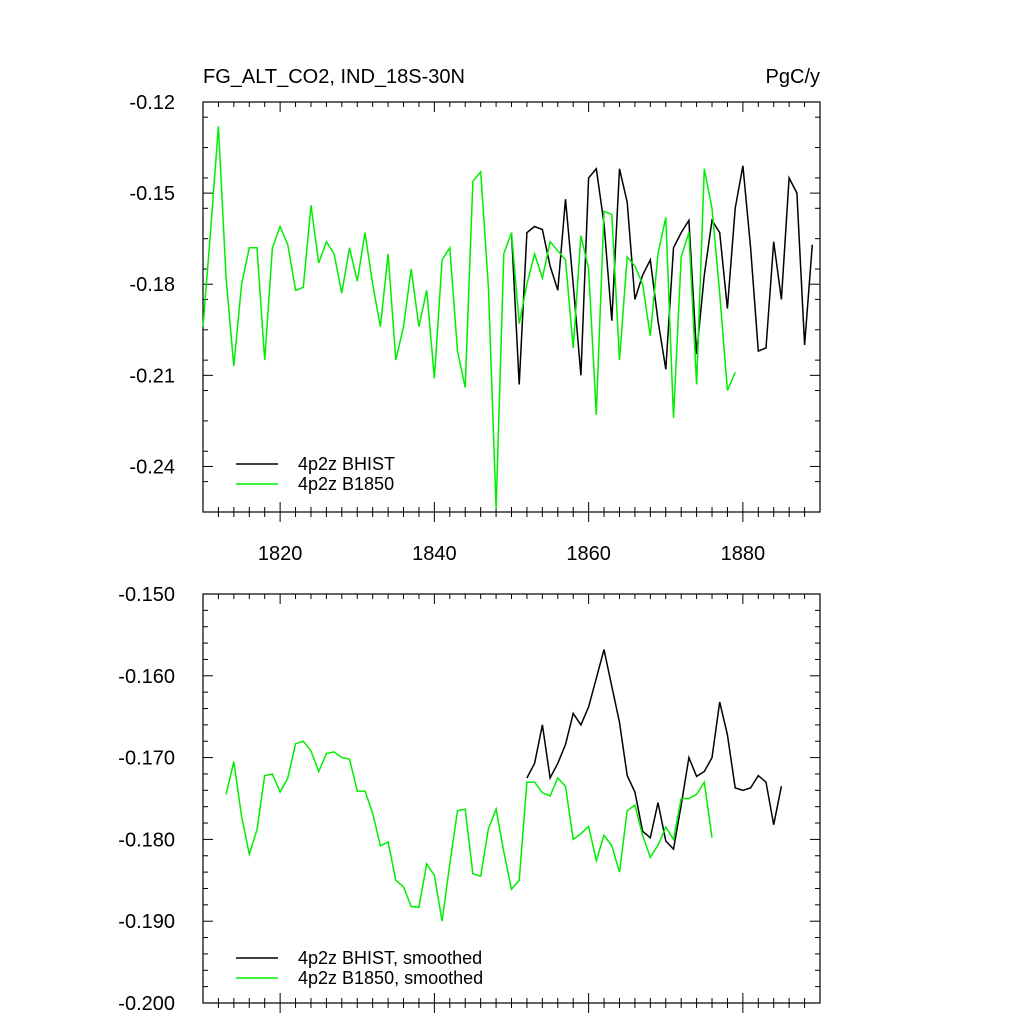 Image resolution: width=1024 pixels, height=1024 pixels. Describe the element at coordinates (280, 554) in the screenshot. I see `x-tick-label: 1820` at that location.